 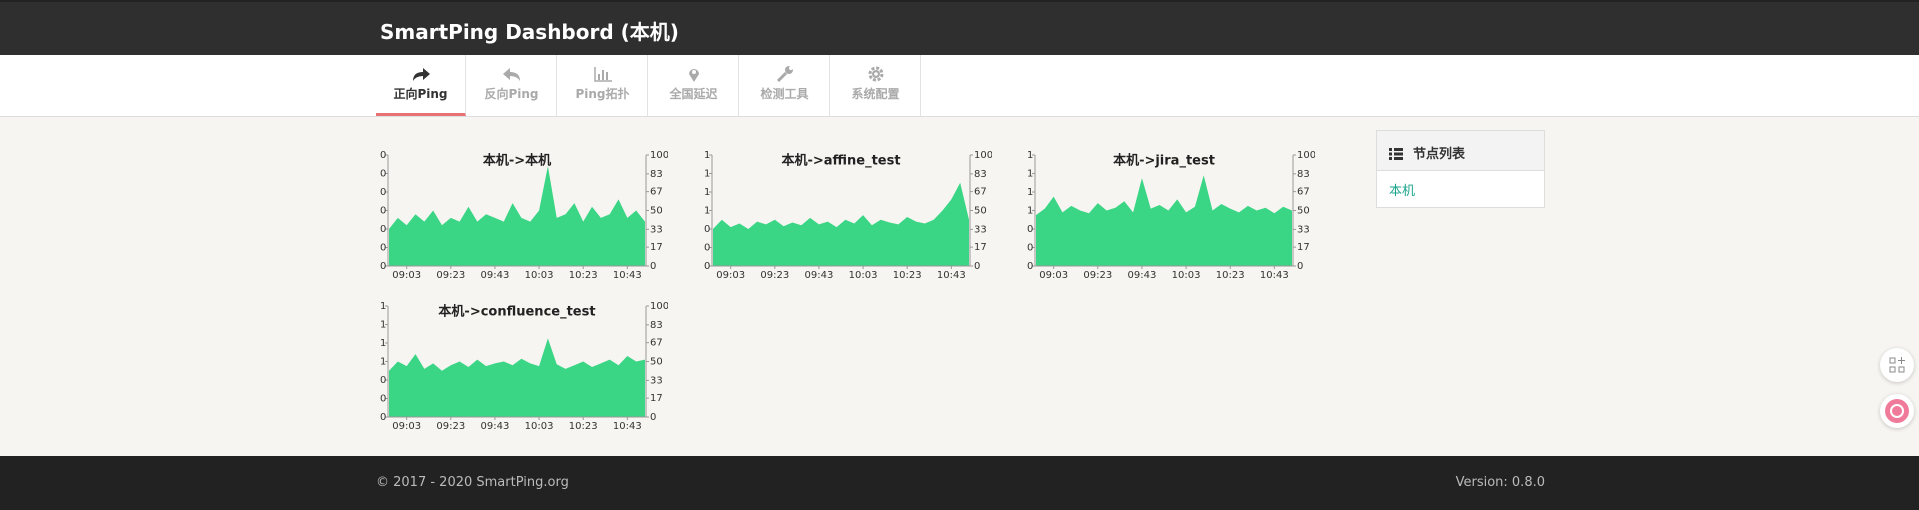 I want to click on tab-label: 系统配置, so click(x=875, y=94).